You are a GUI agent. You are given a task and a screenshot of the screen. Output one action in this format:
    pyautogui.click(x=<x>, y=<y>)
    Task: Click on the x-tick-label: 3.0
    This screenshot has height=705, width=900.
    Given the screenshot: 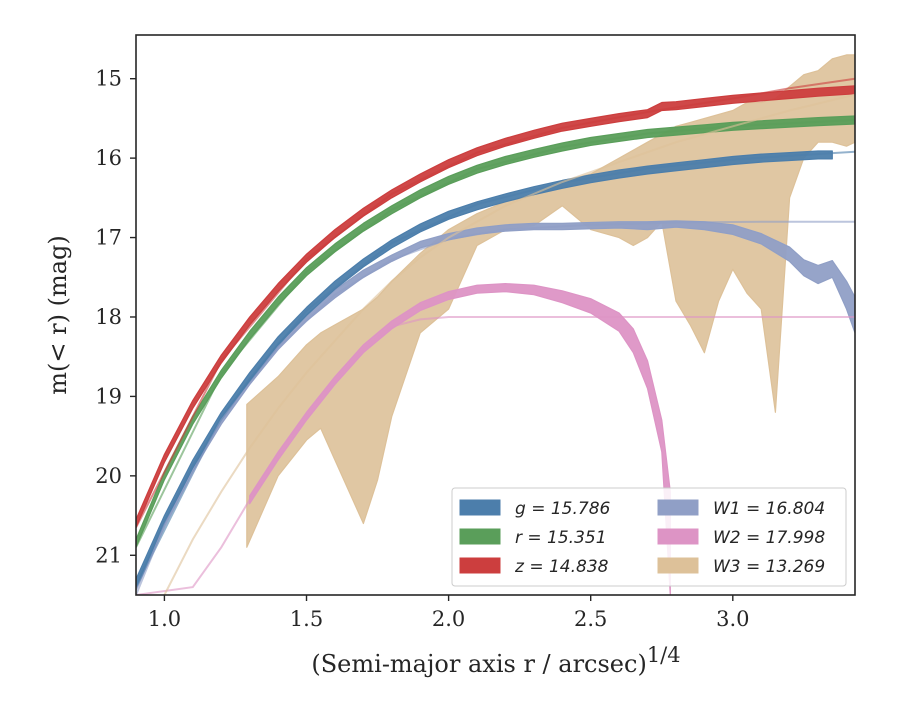 What is the action you would take?
    pyautogui.click(x=732, y=619)
    